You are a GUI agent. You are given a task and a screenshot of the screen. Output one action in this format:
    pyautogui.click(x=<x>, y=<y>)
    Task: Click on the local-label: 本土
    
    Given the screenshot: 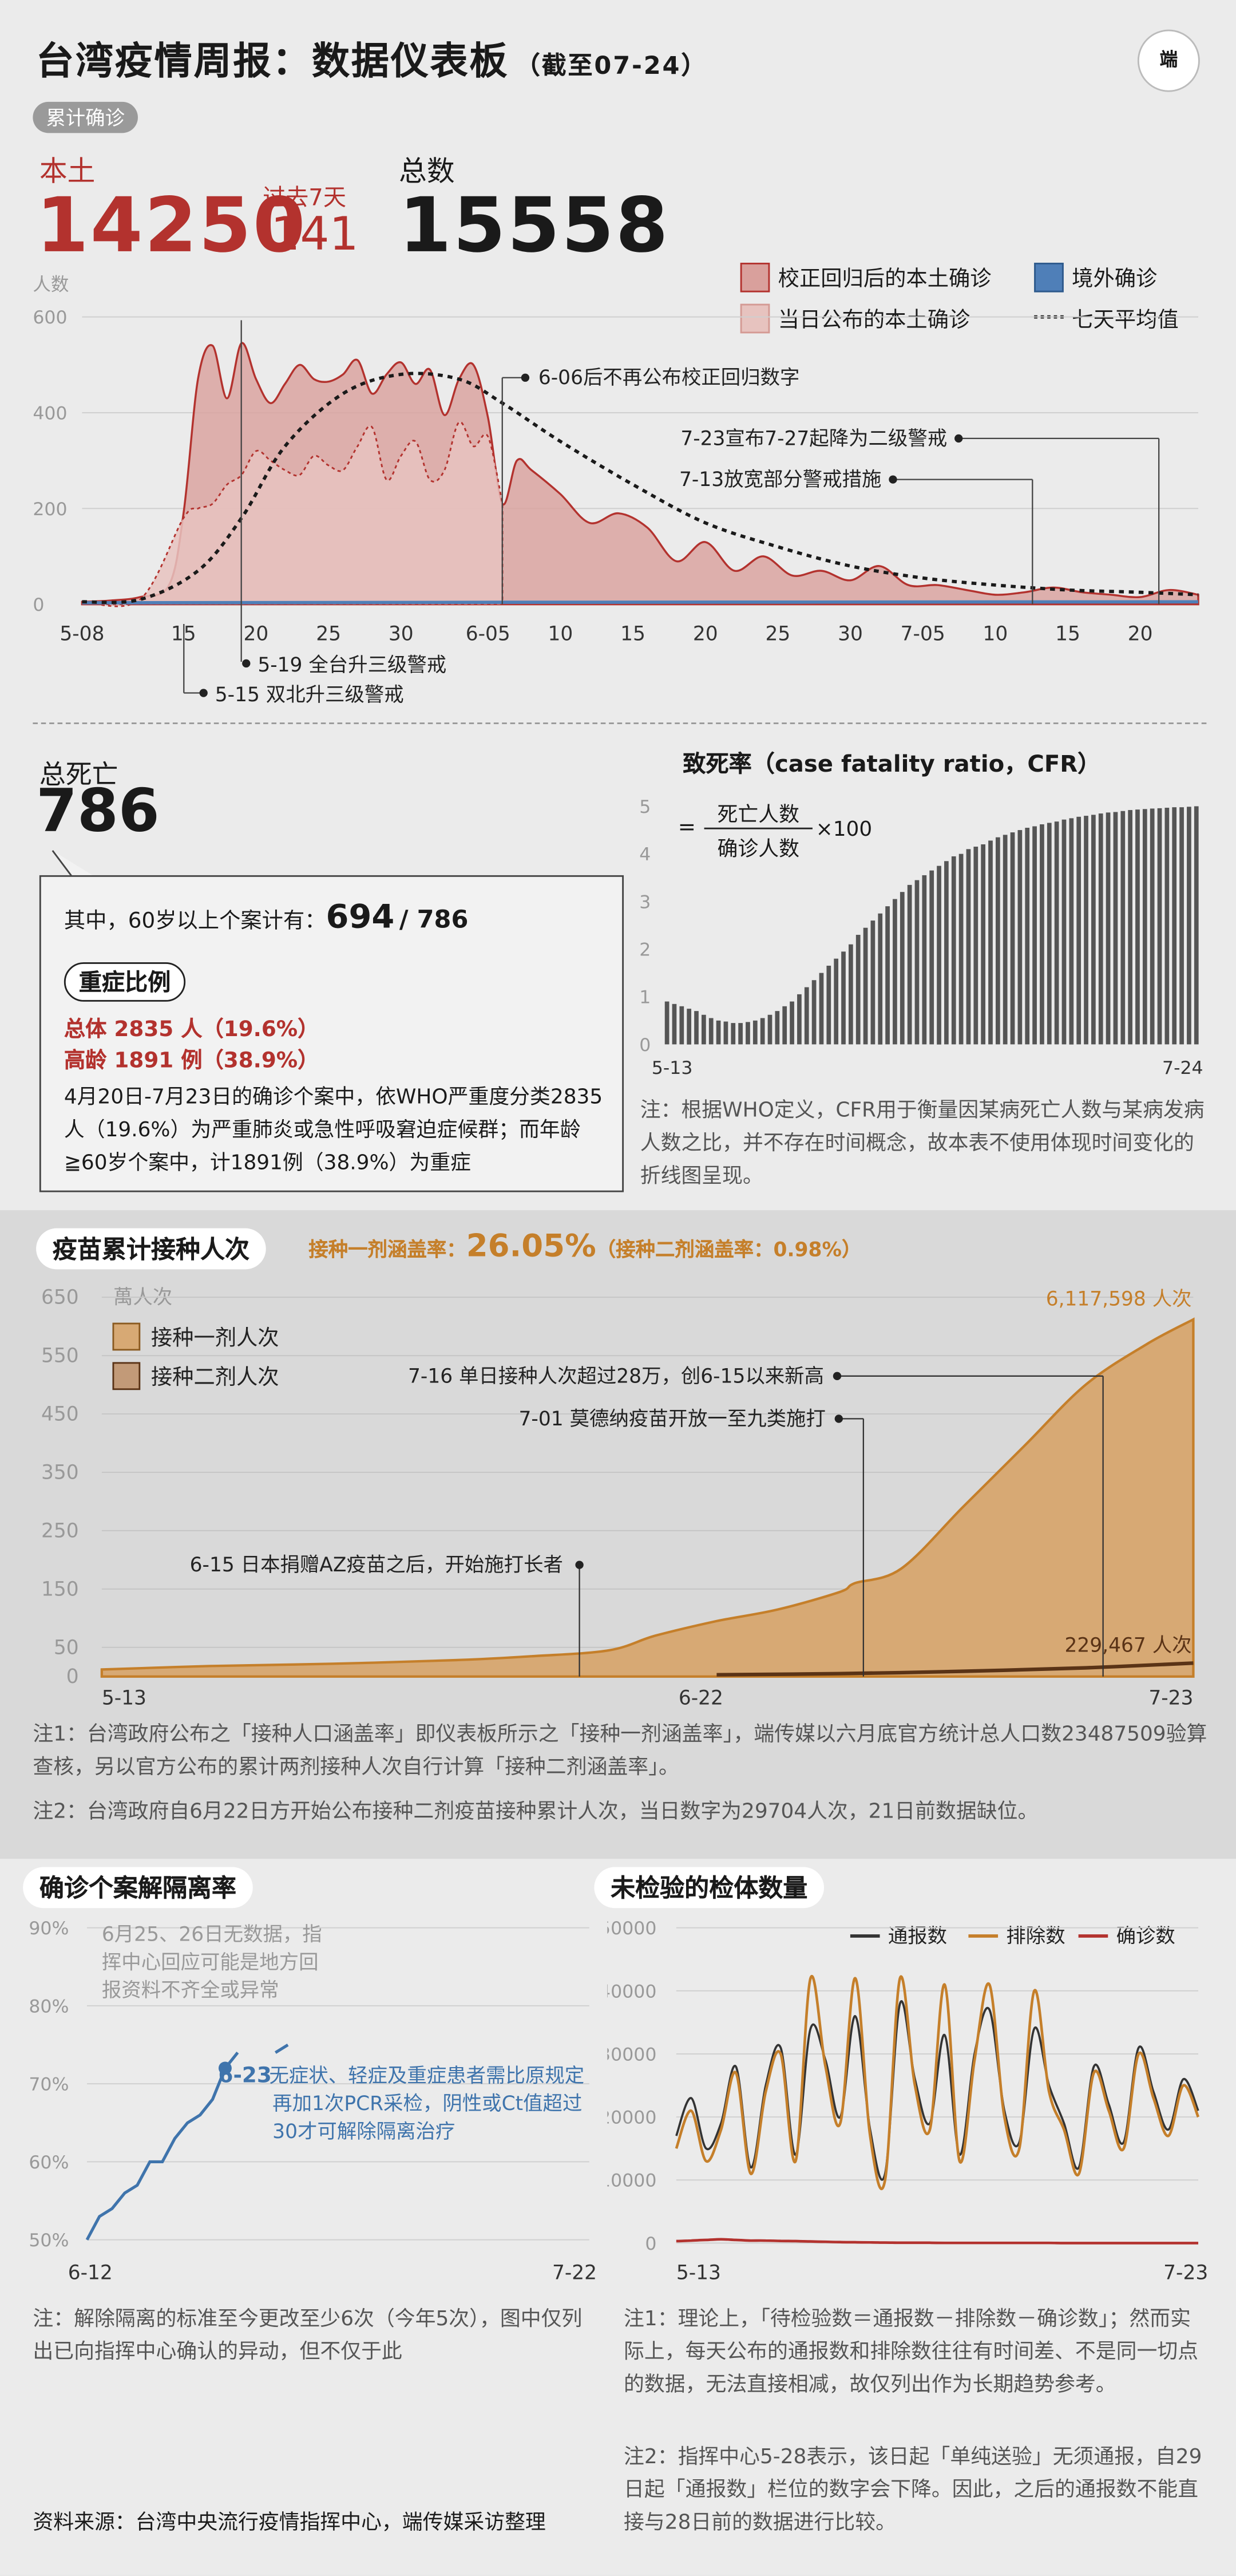 What is the action you would take?
    pyautogui.click(x=67, y=172)
    